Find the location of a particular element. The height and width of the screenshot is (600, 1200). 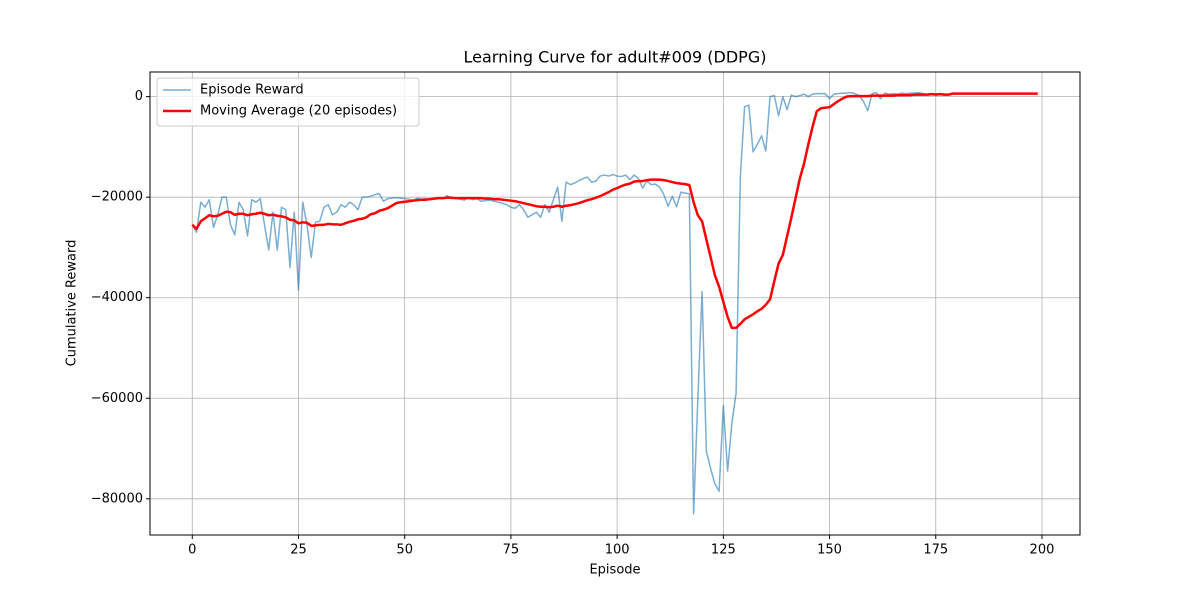

x-tick-label: 0 is located at coordinates (192, 550).